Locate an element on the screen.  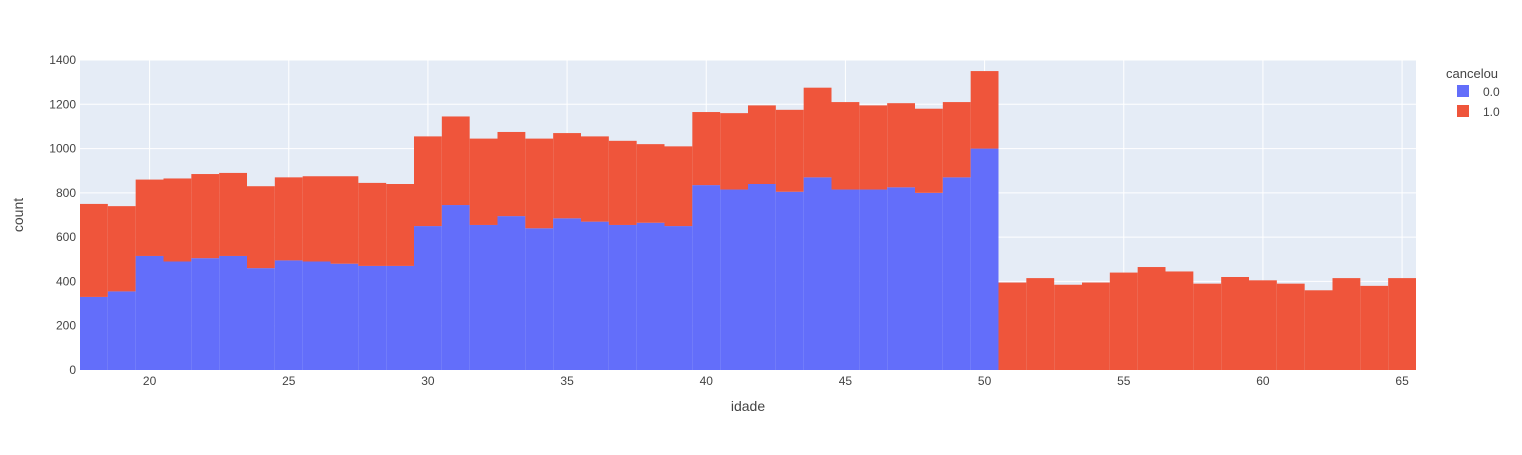
legend-item-1: 1.0 is located at coordinates (1478, 112).